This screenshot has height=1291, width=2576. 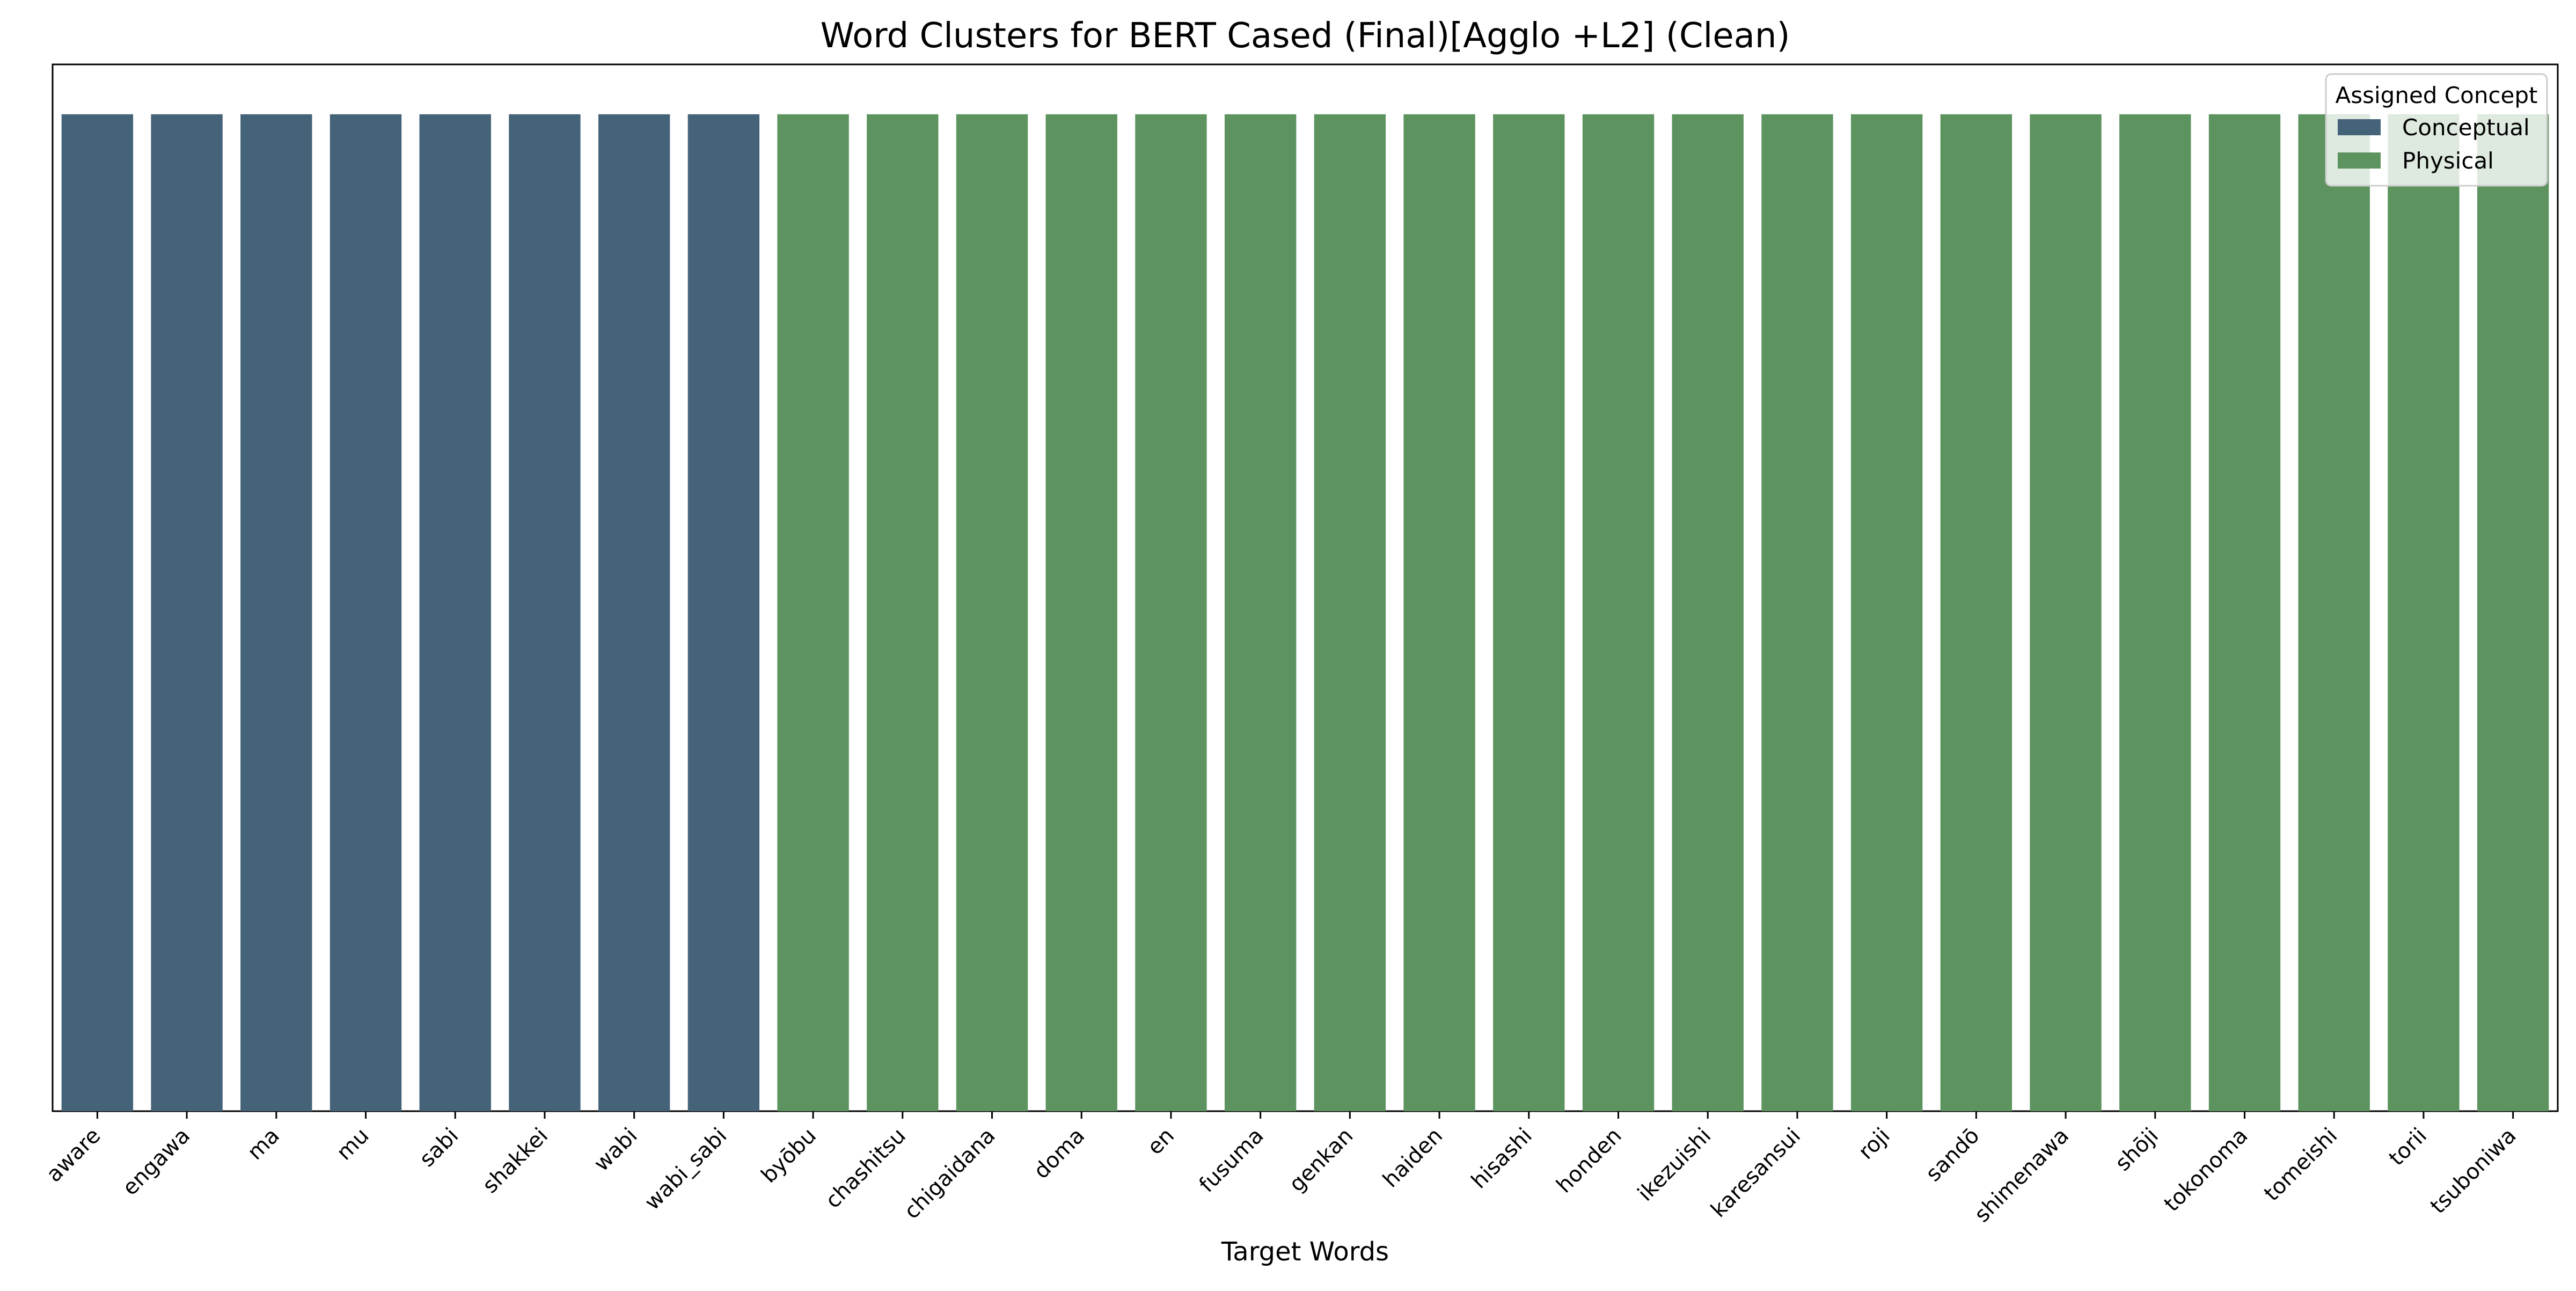 What do you see at coordinates (2359, 127) in the screenshot?
I see `legend-swatch-conceptual` at bounding box center [2359, 127].